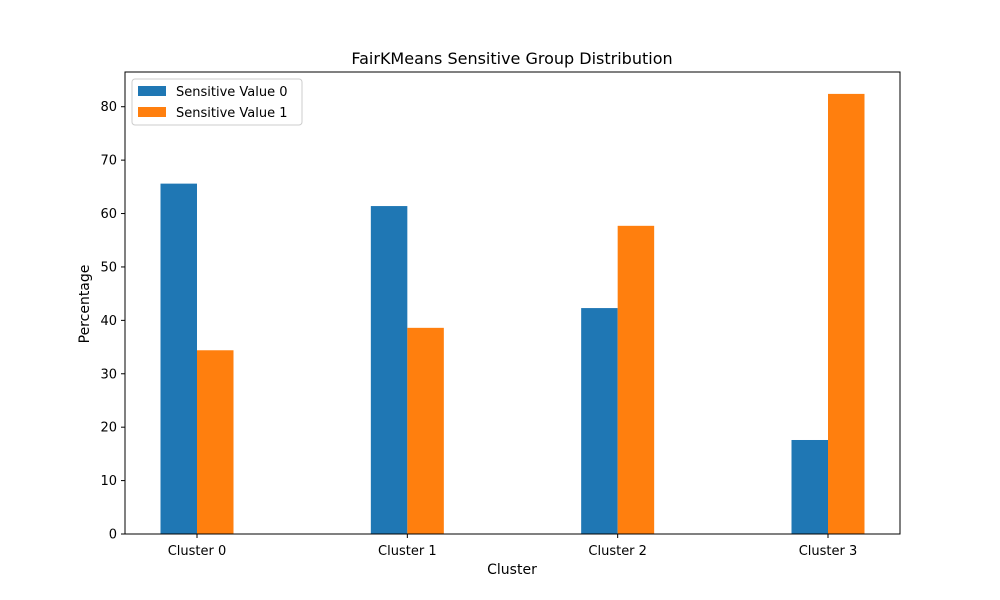 This screenshot has height=600, width=1000. I want to click on y-tick-label: 20, so click(108, 428).